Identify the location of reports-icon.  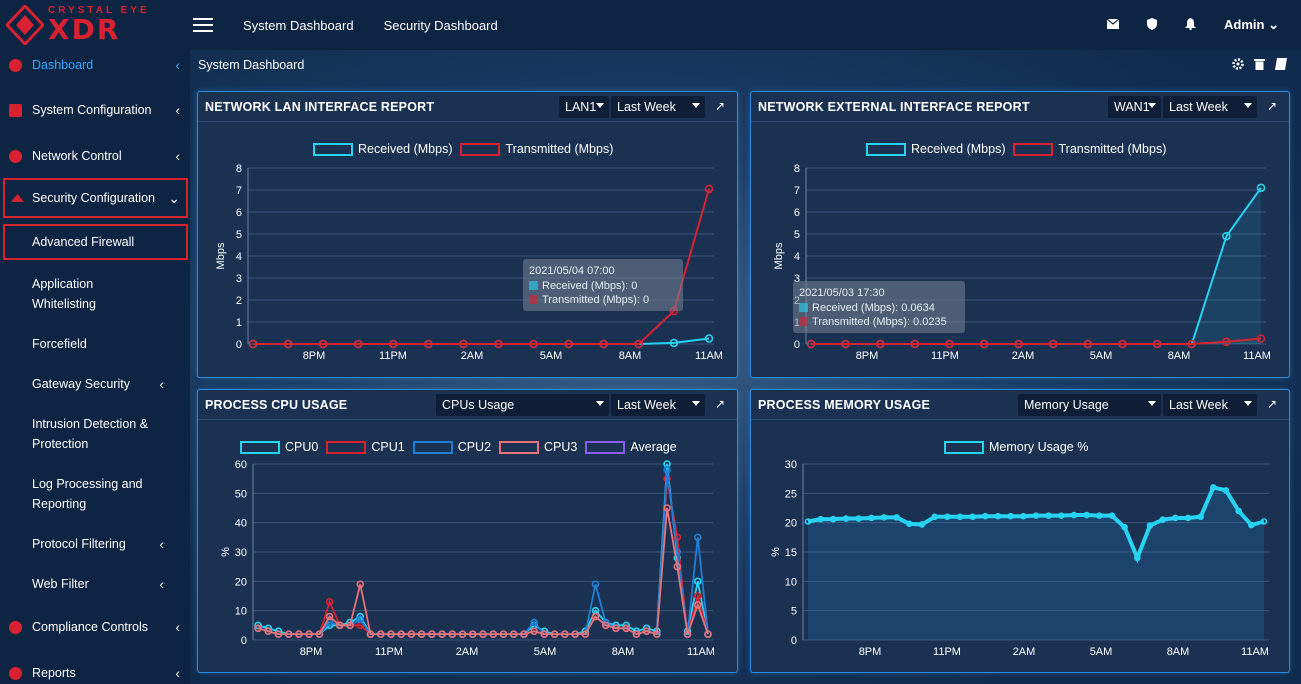
(15, 673).